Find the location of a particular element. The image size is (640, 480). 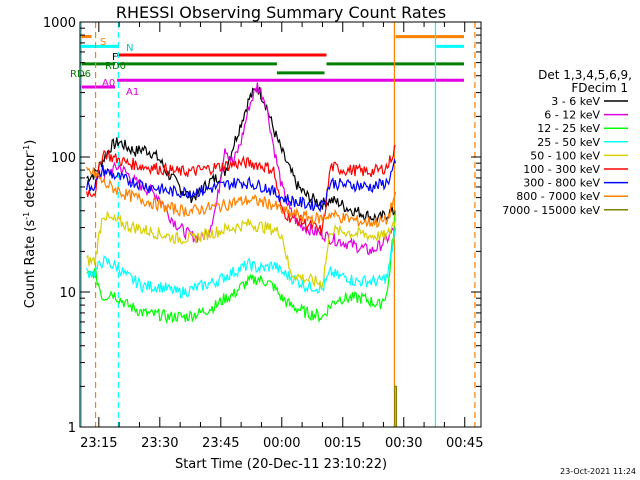

legend-header-1: Det 1,3,4,5,6,9, is located at coordinates (585, 75).